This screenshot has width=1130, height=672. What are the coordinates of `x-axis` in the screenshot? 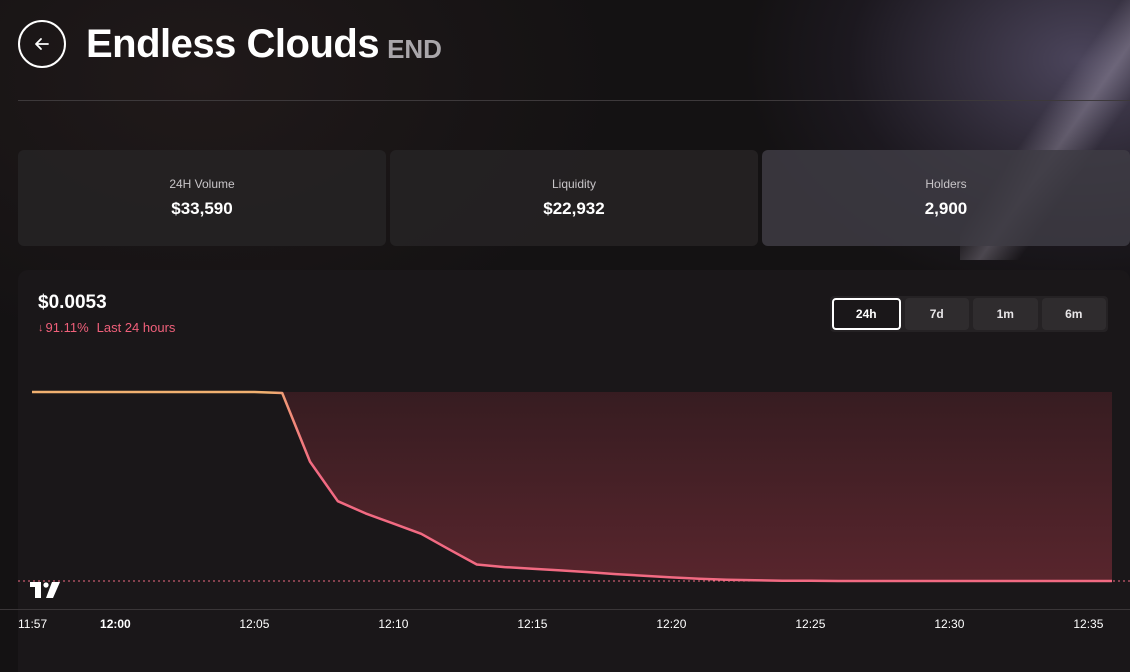 It's located at (565, 609).